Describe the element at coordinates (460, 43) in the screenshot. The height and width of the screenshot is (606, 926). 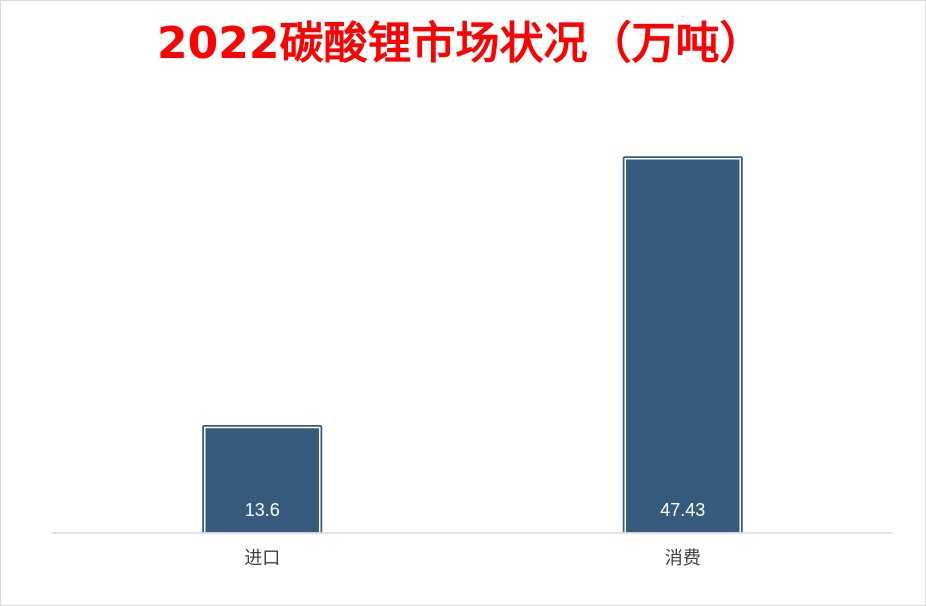
I see `chart-title: 2022碳酸锂市场状况（万吨）` at that location.